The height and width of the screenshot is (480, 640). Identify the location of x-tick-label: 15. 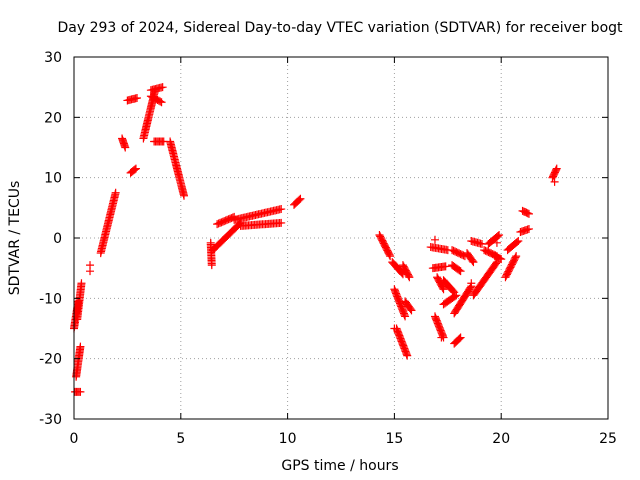
(394, 439).